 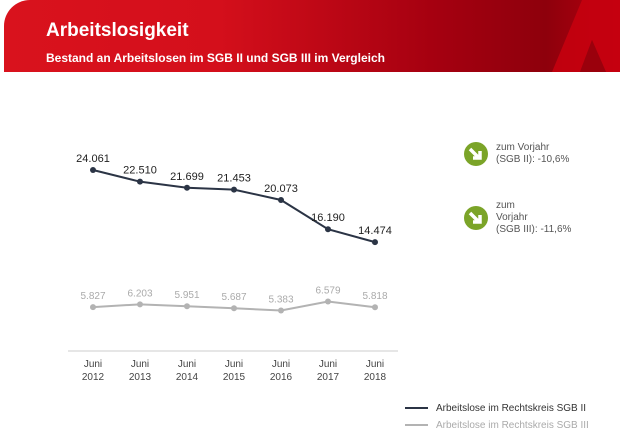 I want to click on data-label: 5.951, so click(x=186, y=295).